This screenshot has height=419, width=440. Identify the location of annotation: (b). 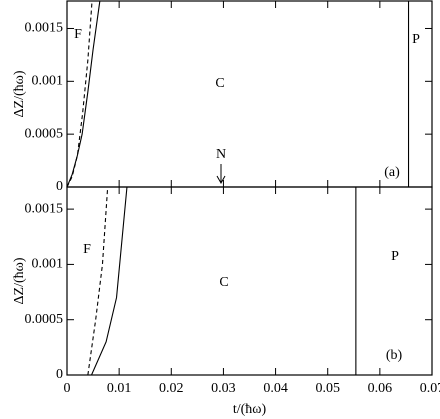
(394, 355).